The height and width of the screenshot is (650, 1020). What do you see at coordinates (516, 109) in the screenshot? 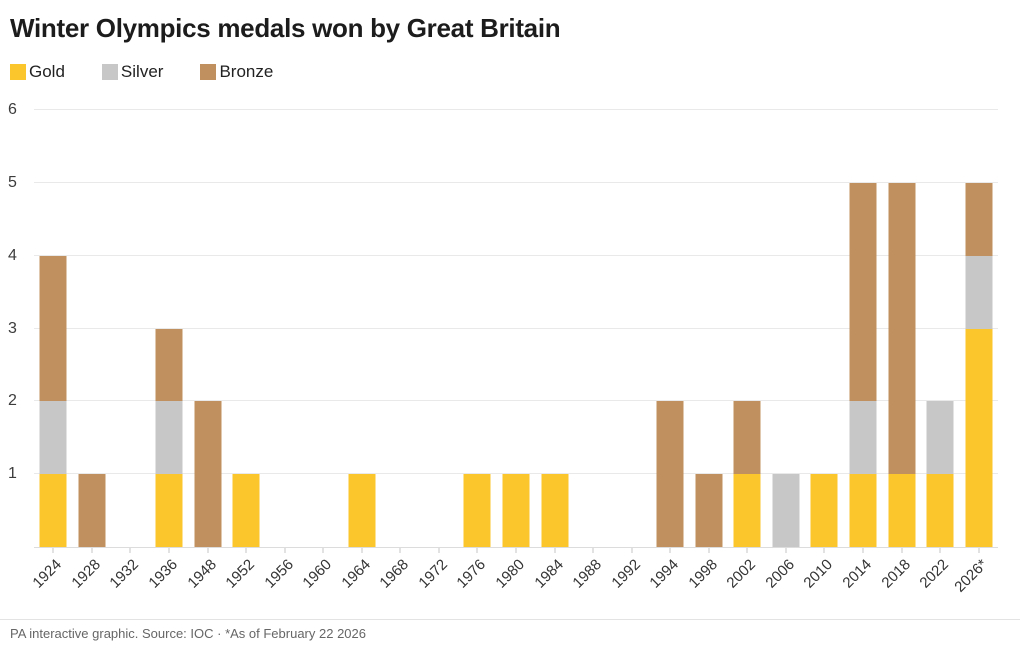
I see `gridline-y6` at bounding box center [516, 109].